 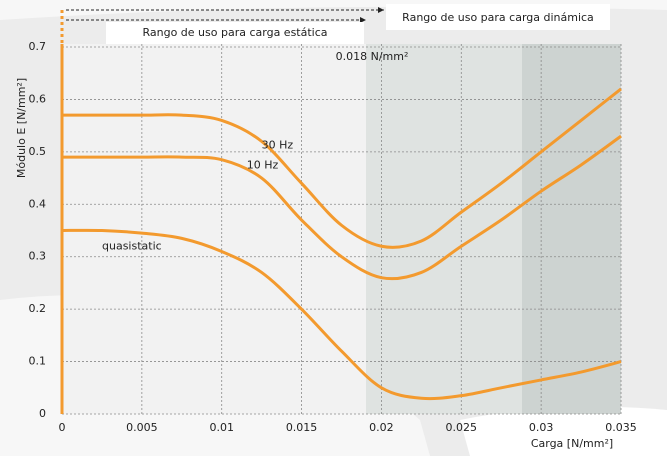 I want to click on x-tick-label: 0.015, so click(x=302, y=427).